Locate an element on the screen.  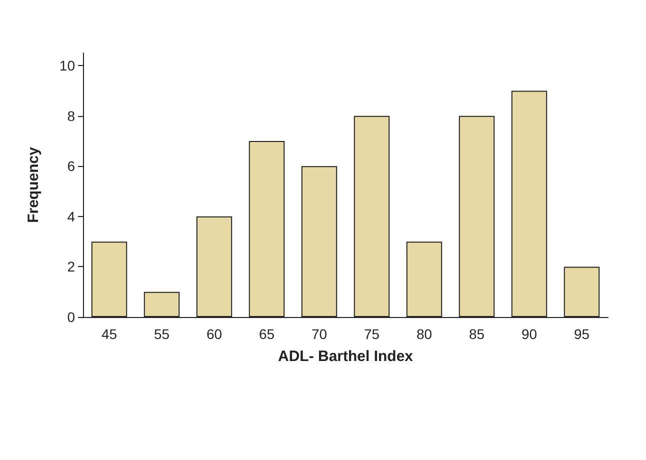
x-tick-label: 45 is located at coordinates (109, 334).